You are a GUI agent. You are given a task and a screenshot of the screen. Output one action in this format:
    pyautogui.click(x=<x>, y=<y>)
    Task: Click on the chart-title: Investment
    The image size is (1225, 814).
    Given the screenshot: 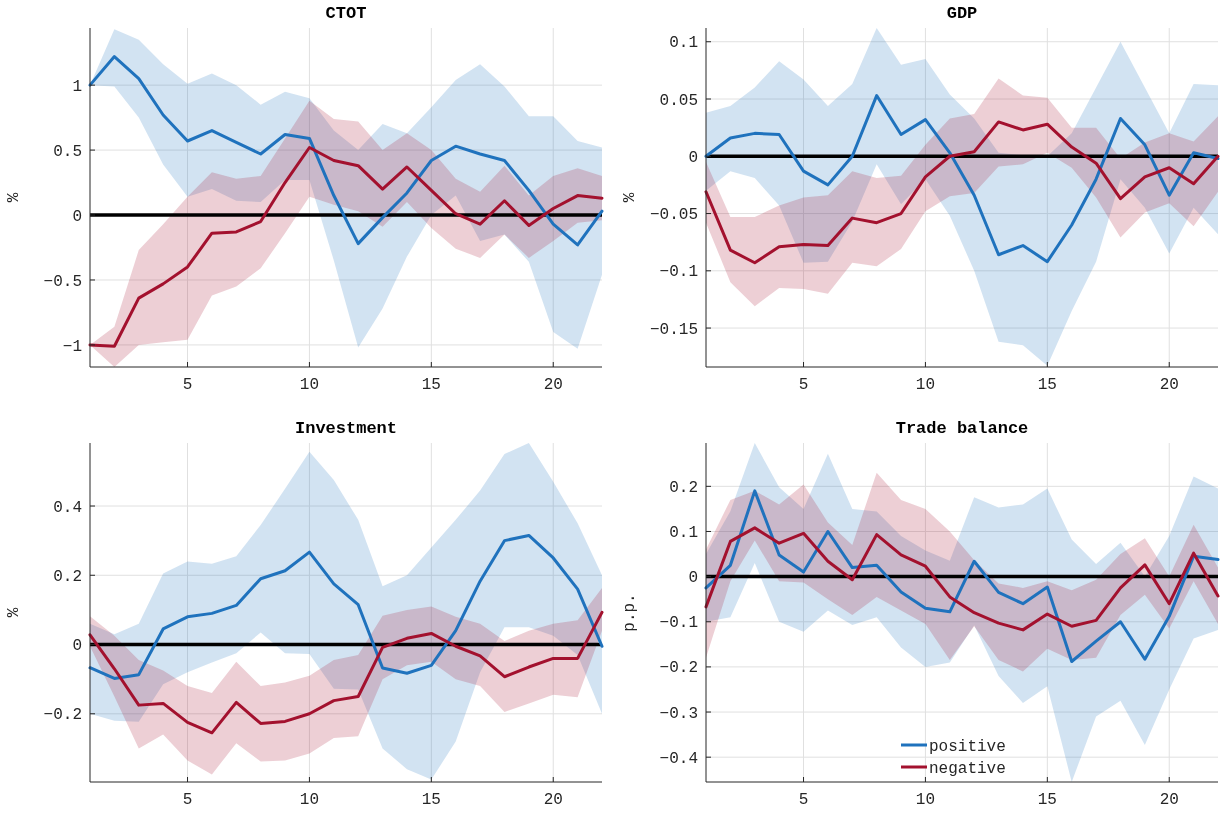 What is the action you would take?
    pyautogui.click(x=346, y=428)
    